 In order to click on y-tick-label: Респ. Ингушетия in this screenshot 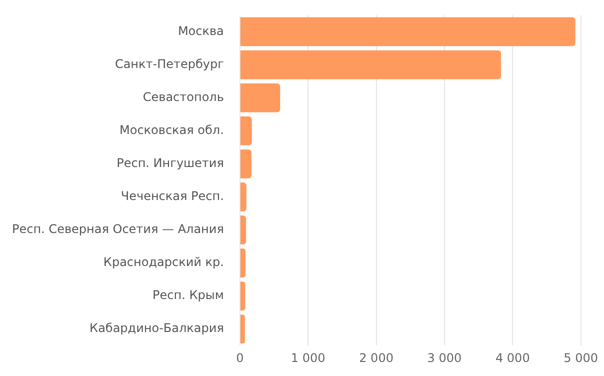, I will do `click(170, 163)`.